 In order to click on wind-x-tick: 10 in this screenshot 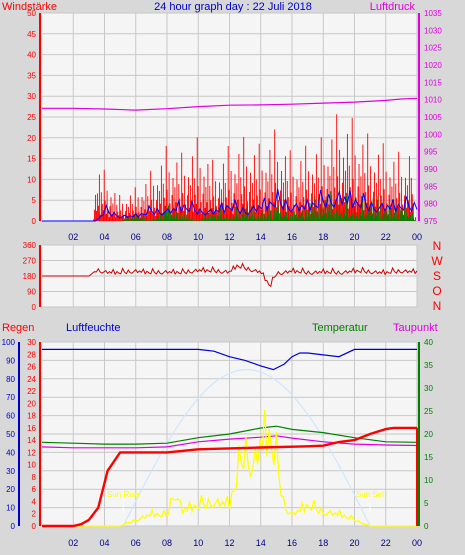, I will do `click(198, 237)`.